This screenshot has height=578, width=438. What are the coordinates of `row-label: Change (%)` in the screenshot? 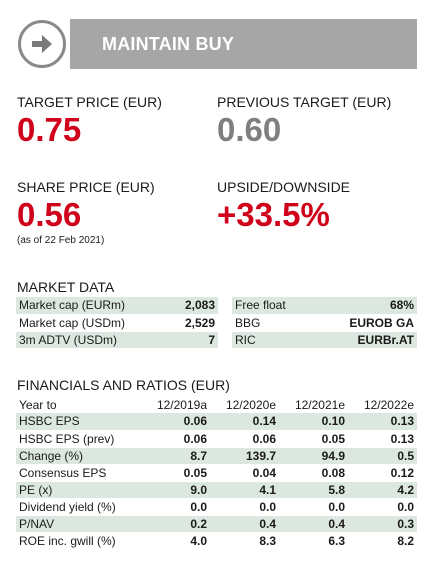 It's located at (78, 456).